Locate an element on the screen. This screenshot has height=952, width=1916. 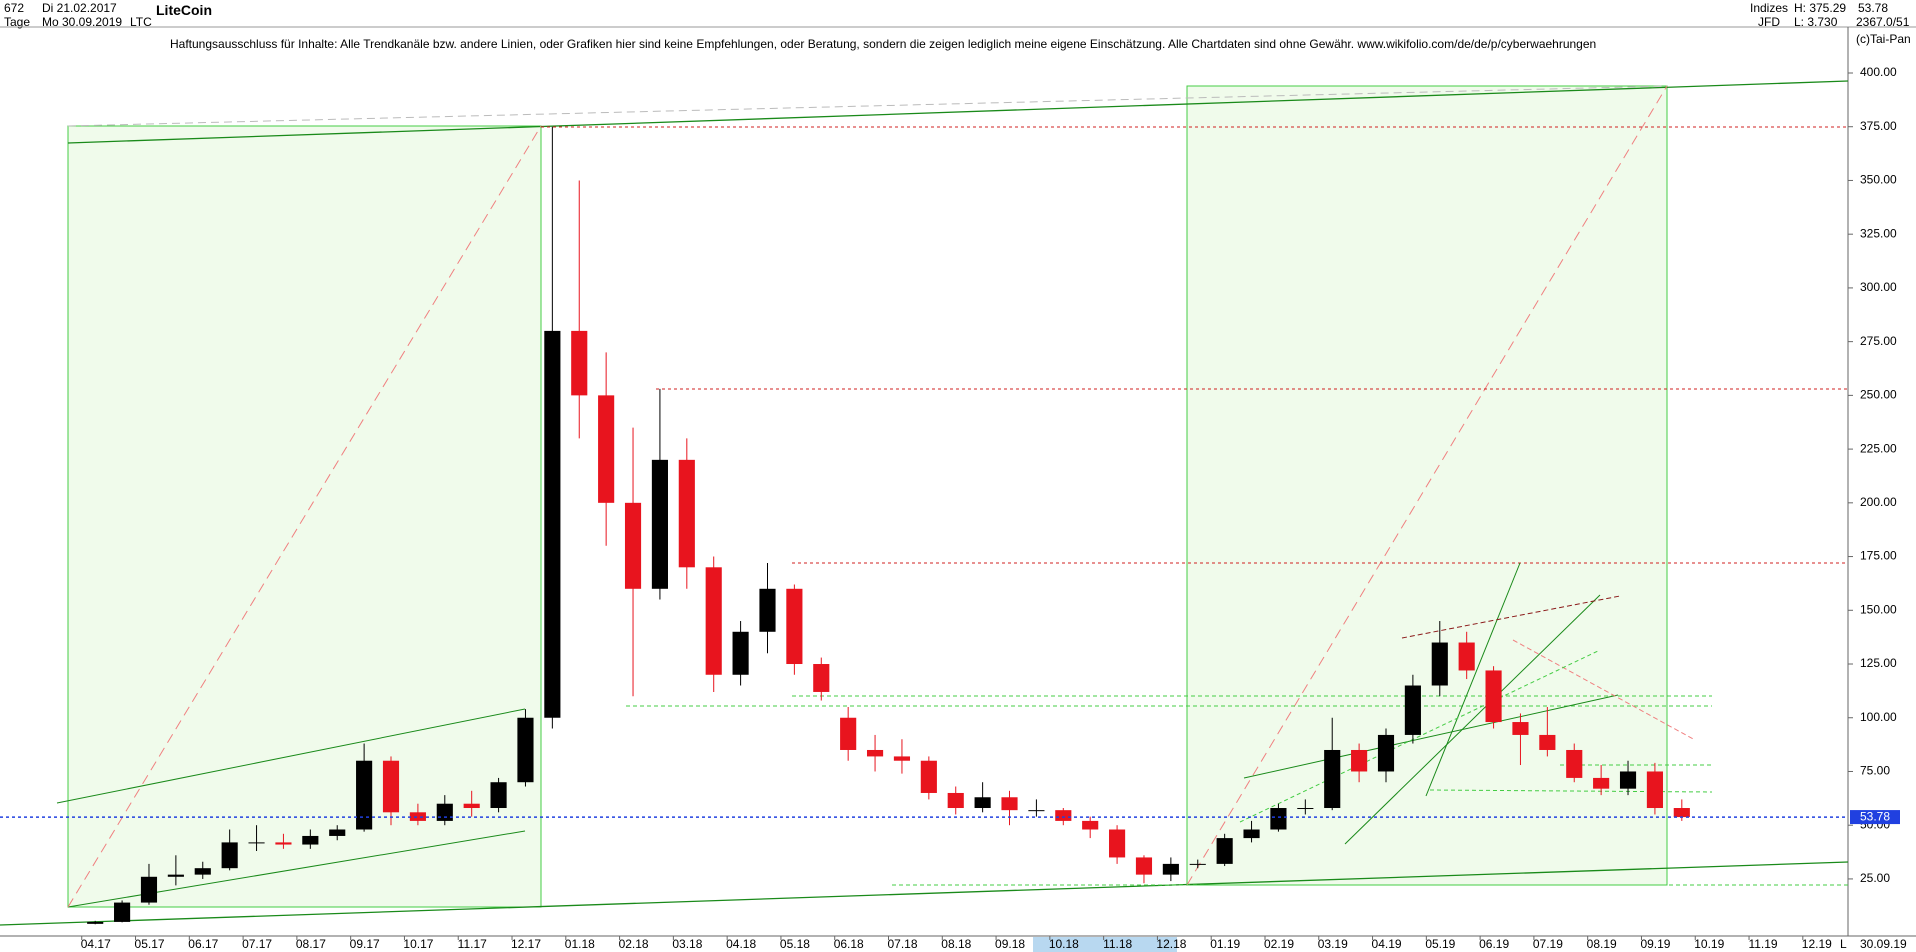
y-tick-label: 25.00 is located at coordinates (1875, 878).